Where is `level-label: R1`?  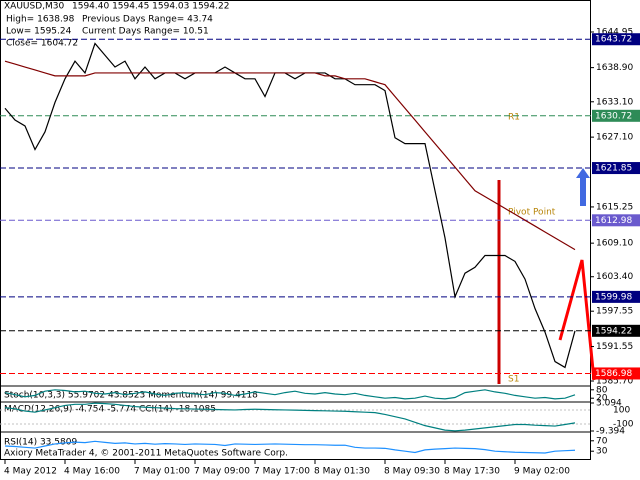 level-label: R1 is located at coordinates (514, 118).